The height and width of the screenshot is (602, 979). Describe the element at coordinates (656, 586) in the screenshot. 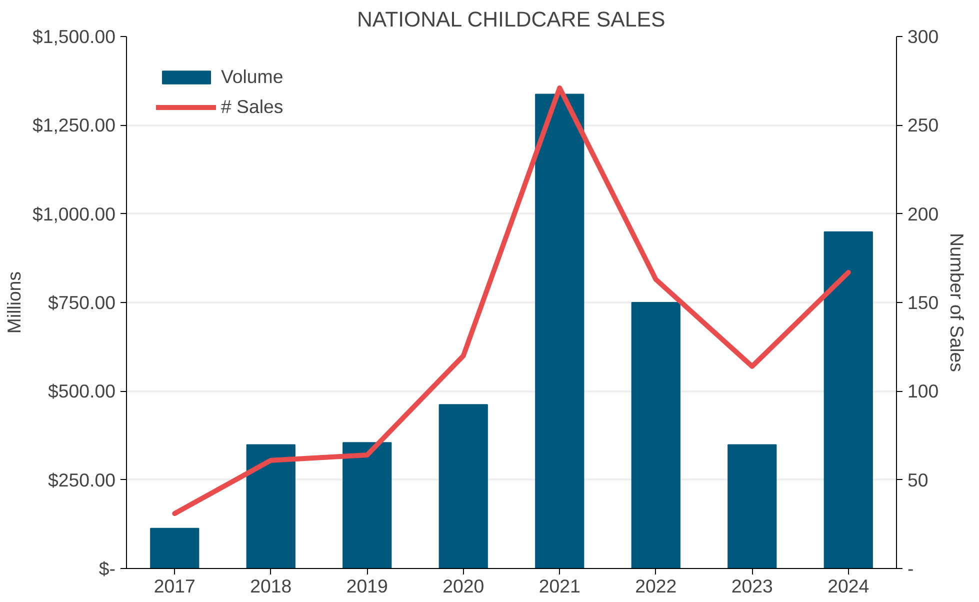

I see `x-tick-label: 2022` at that location.